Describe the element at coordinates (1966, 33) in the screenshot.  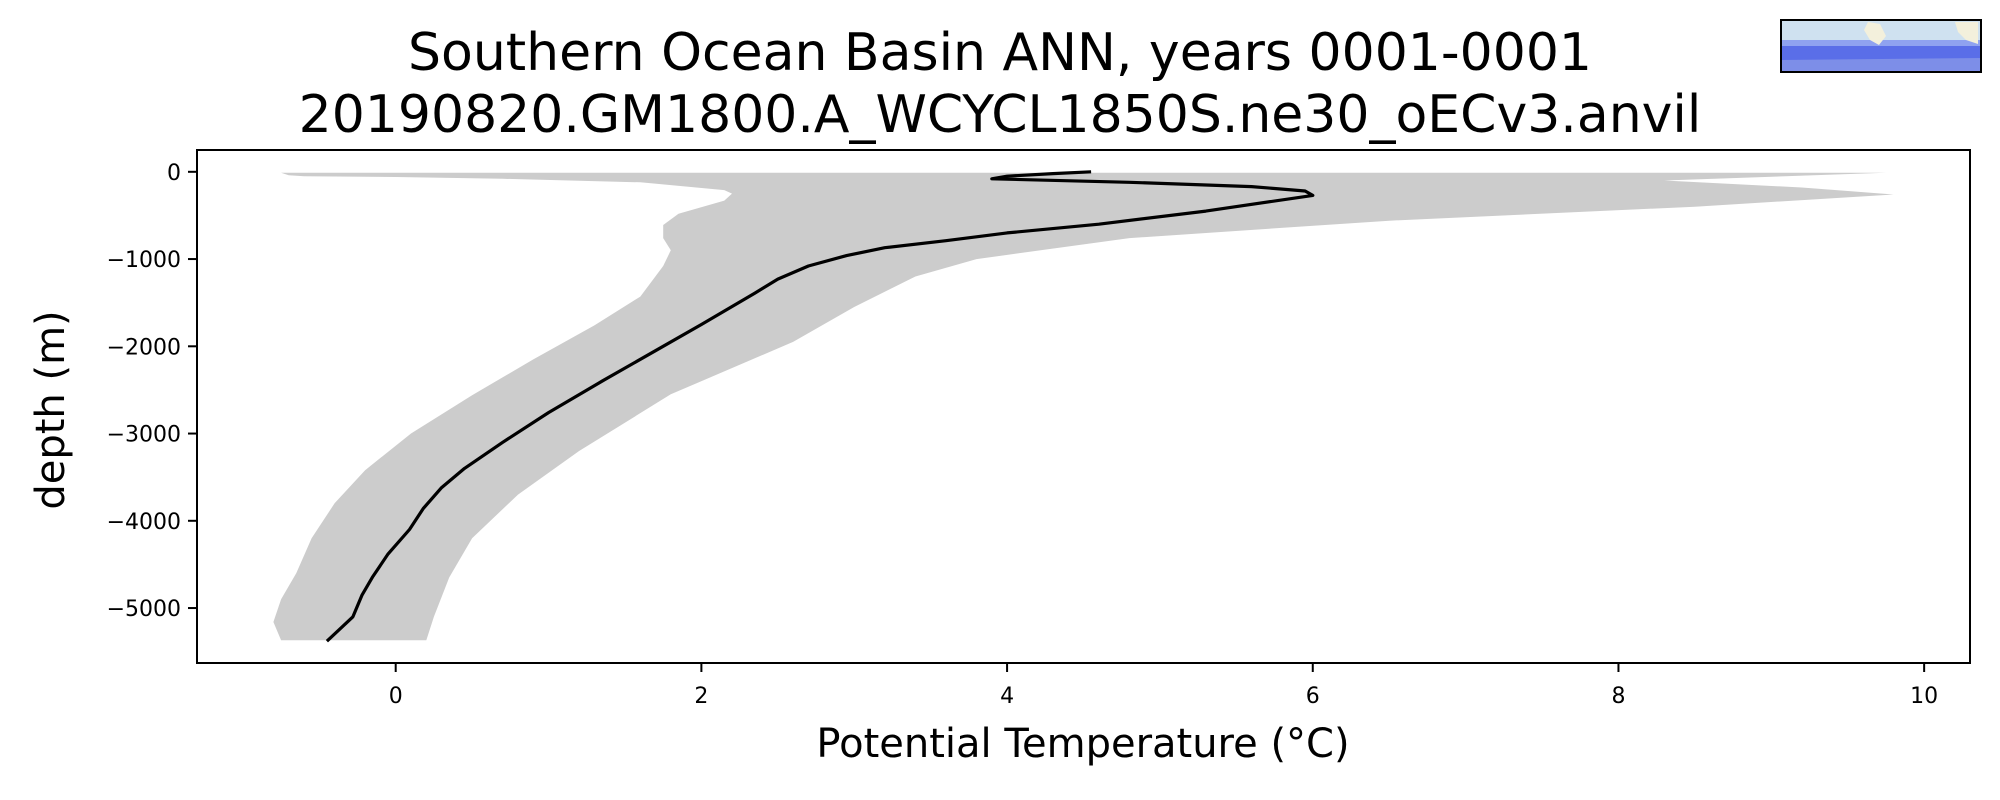
I see `map-land-australia` at that location.